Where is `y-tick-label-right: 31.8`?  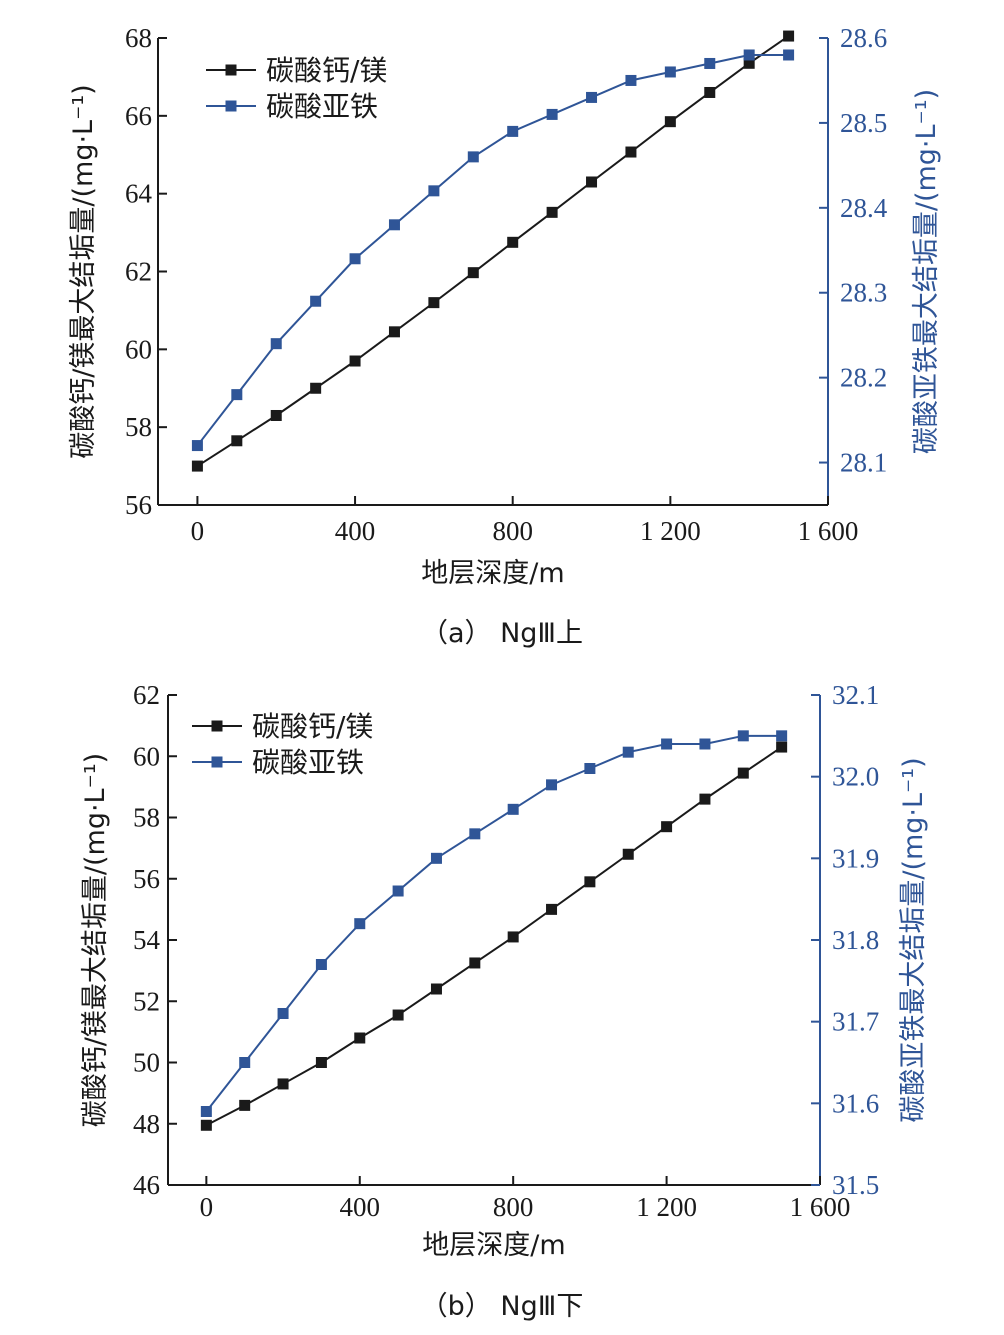 y-tick-label-right: 31.8 is located at coordinates (855, 940).